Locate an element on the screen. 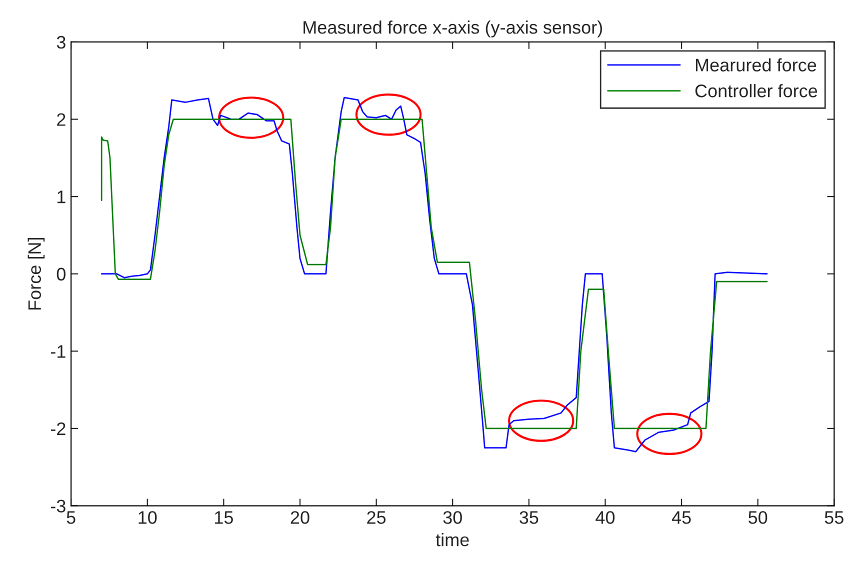 Image resolution: width=846 pixels, height=567 pixels. x-tick-label: 10 is located at coordinates (147, 517).